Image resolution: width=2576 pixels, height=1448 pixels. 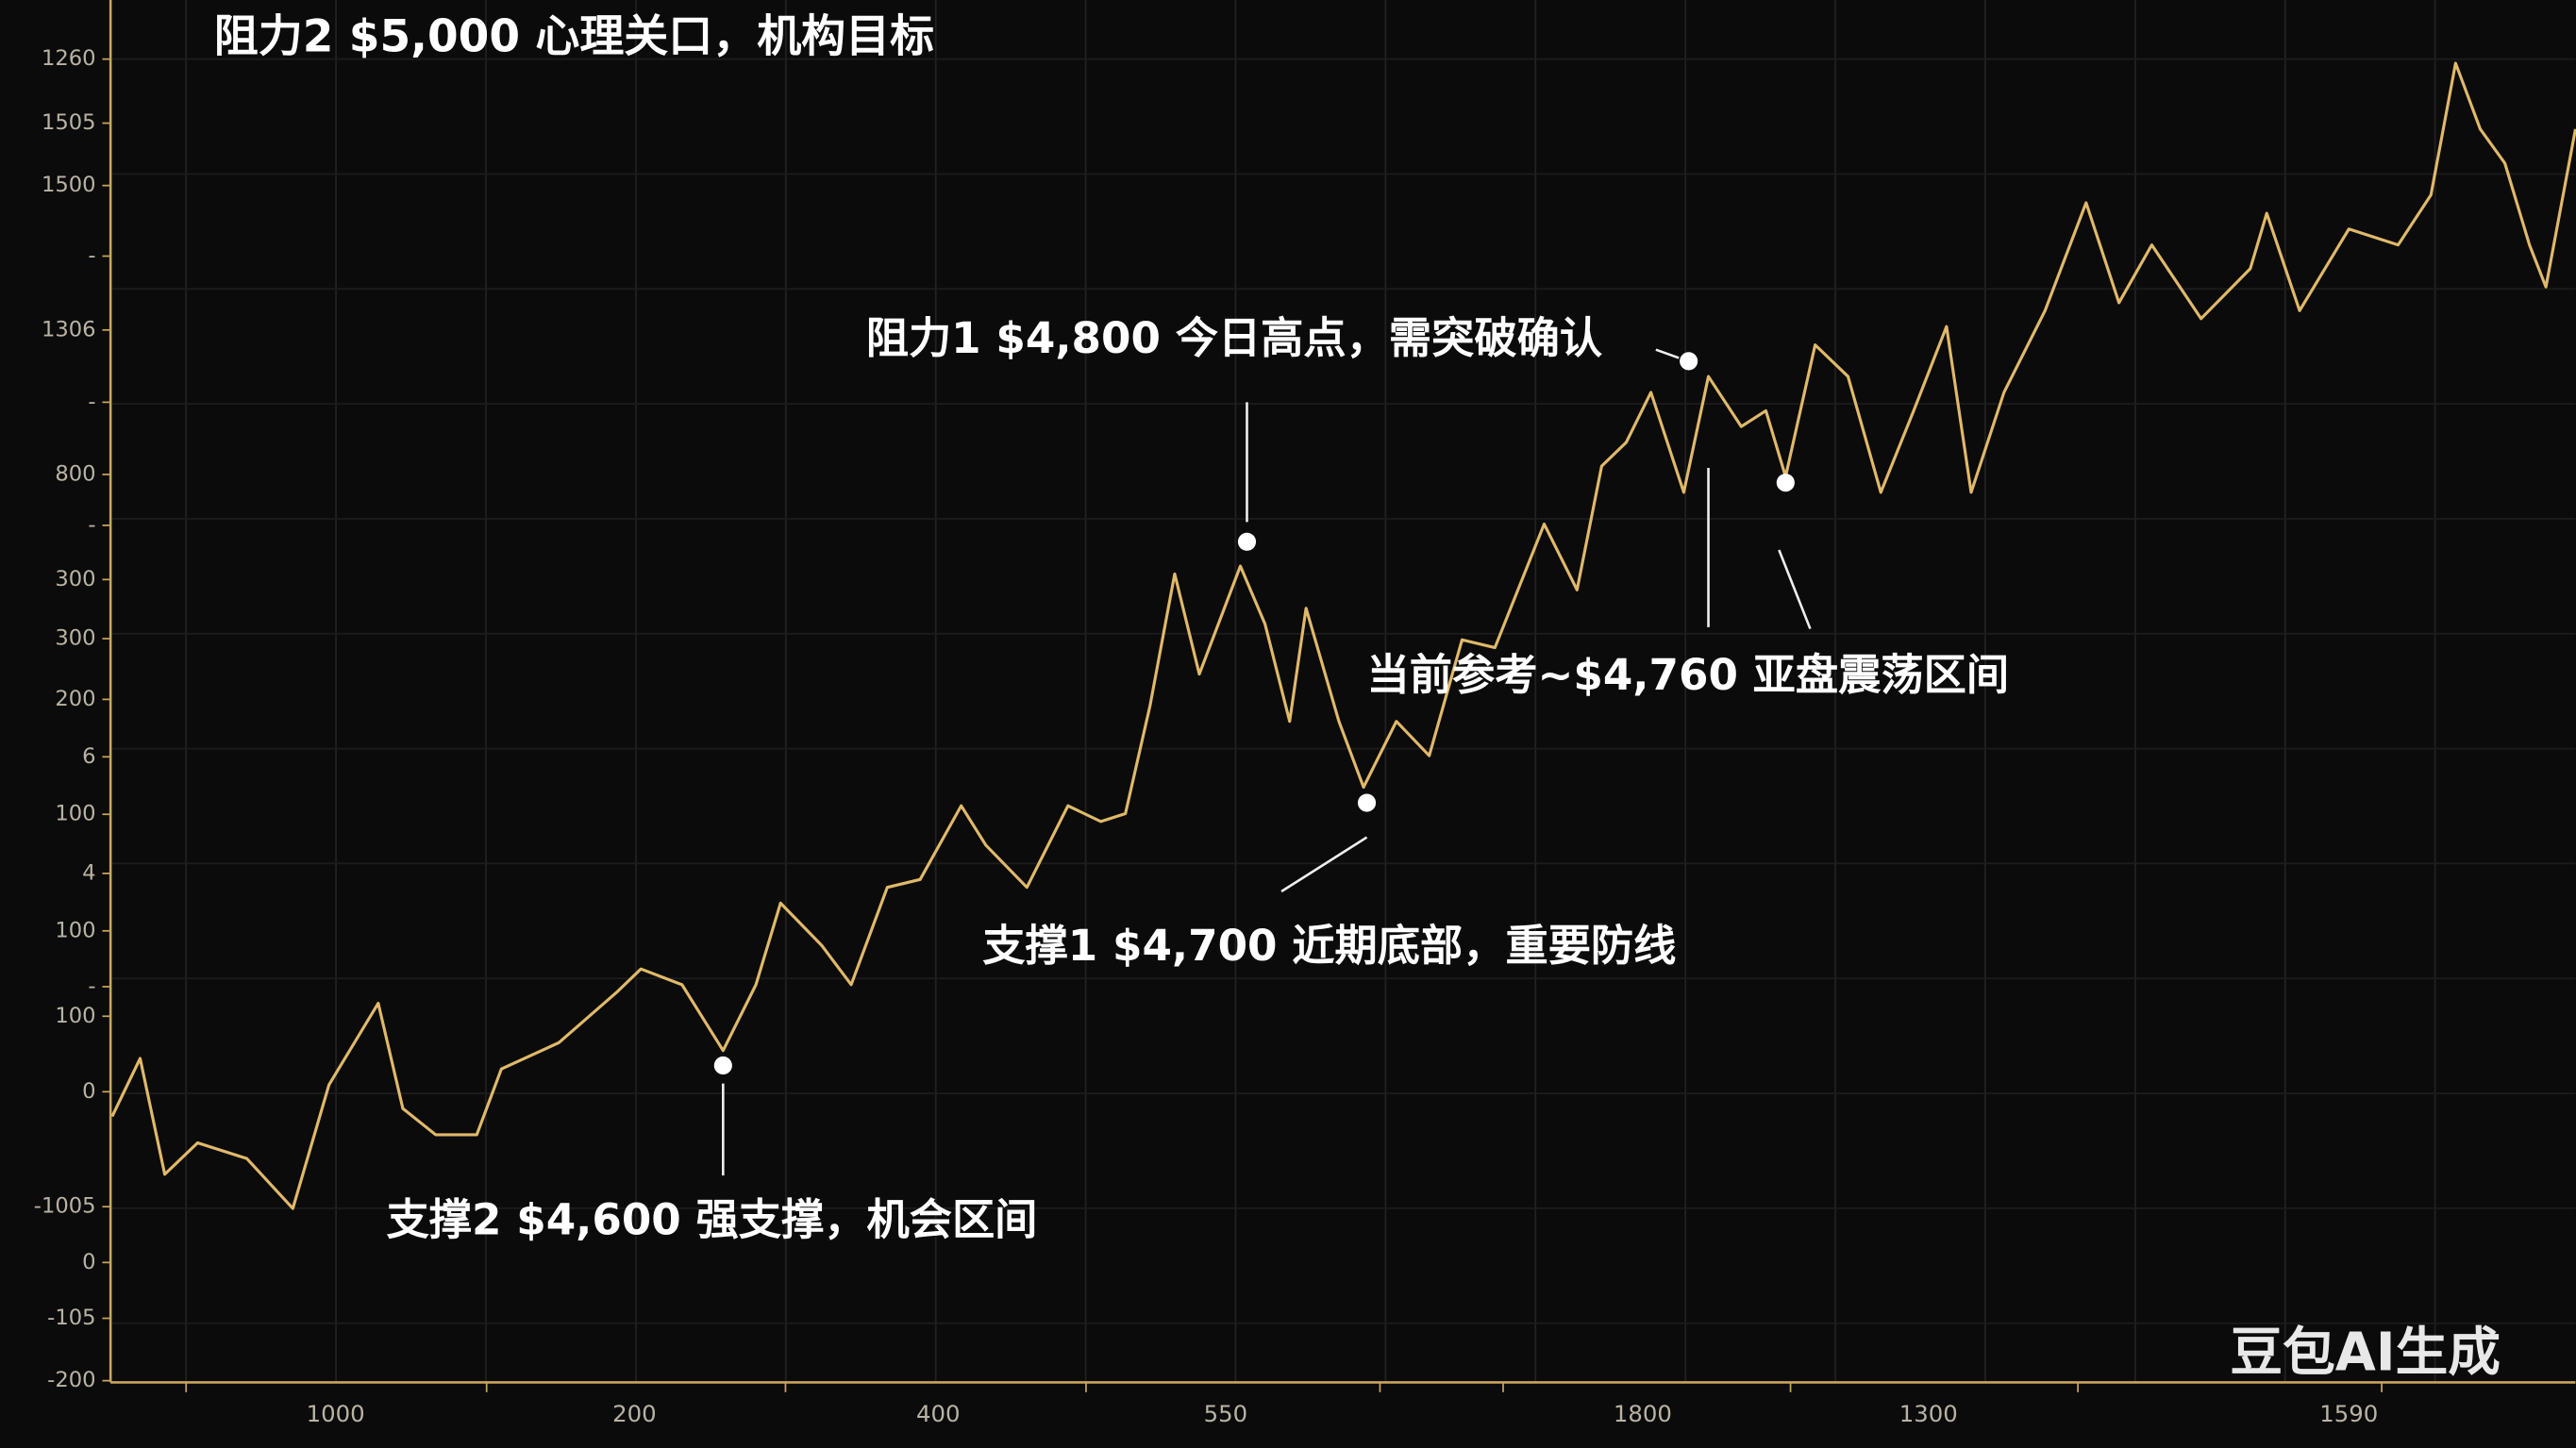 What do you see at coordinates (69, 329) in the screenshot?
I see `y-tick-label: 1306` at bounding box center [69, 329].